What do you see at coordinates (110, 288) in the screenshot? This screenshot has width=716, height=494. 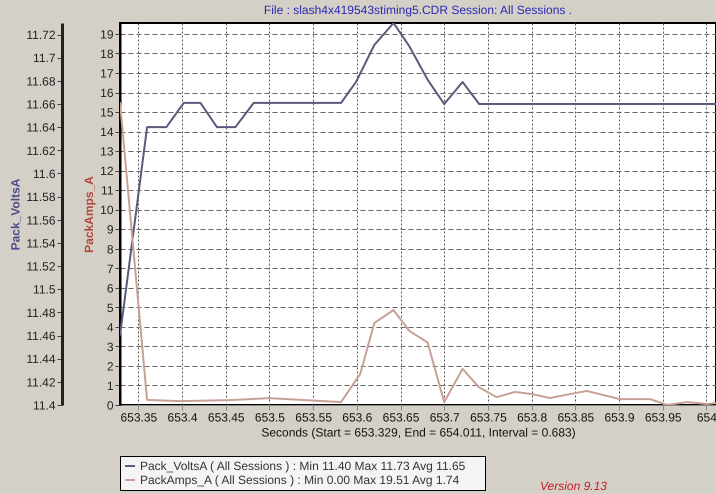 I see `y2-tick-label: 6` at bounding box center [110, 288].